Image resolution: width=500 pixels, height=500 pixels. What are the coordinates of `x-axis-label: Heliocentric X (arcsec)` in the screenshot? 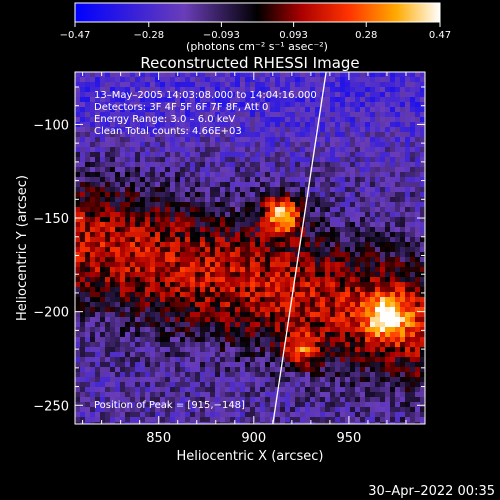 It's located at (250, 456).